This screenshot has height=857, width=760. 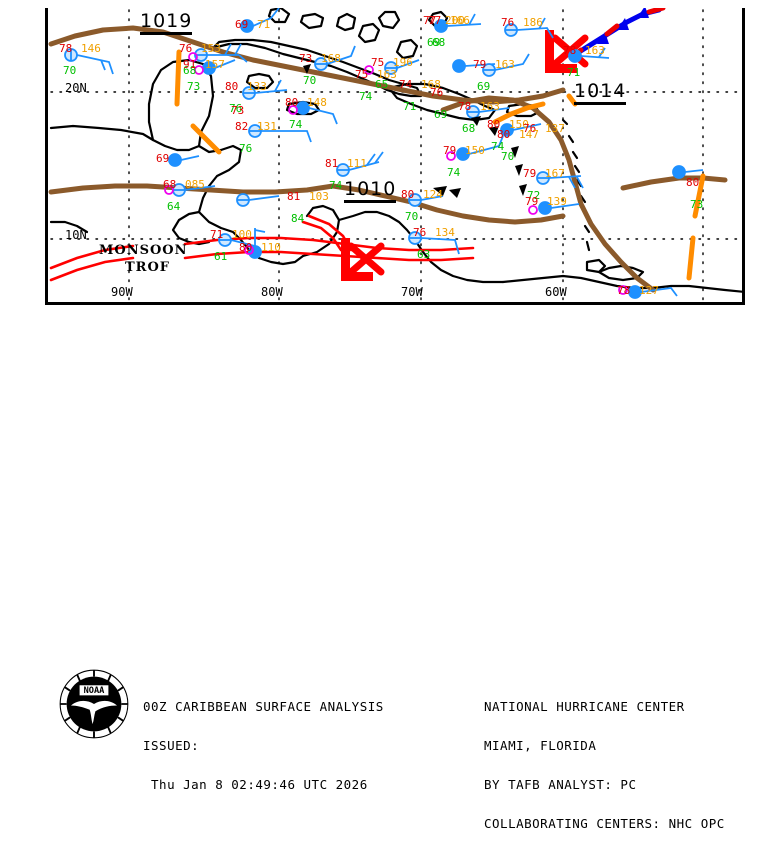 What do you see at coordinates (95, 691) in the screenshot?
I see `noaa-wordmark: NOAA` at bounding box center [95, 691].